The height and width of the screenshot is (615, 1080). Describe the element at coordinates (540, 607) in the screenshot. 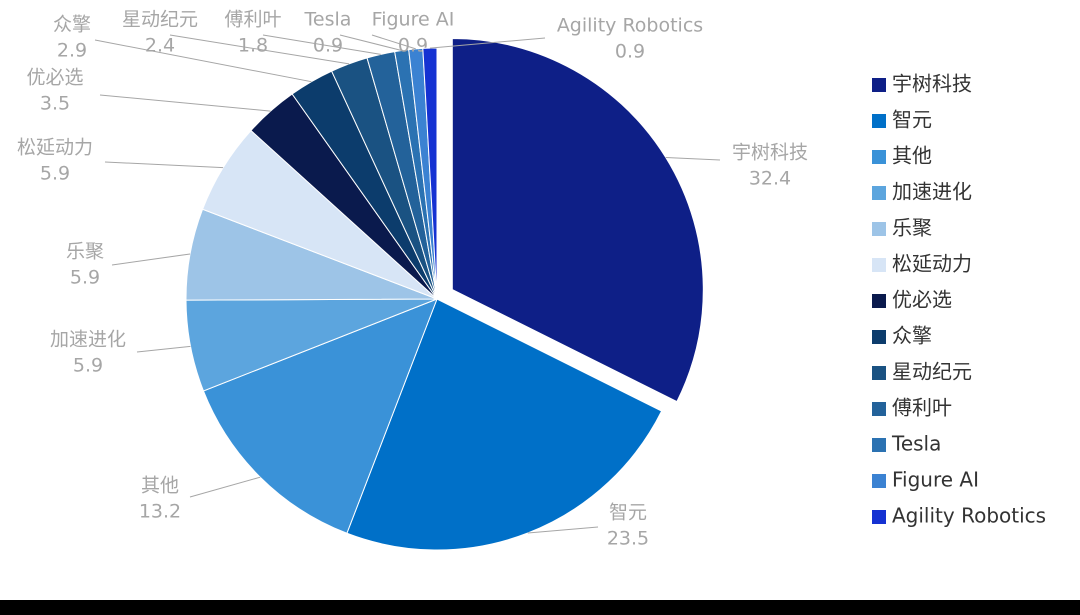

I see `bottom-edge` at that location.